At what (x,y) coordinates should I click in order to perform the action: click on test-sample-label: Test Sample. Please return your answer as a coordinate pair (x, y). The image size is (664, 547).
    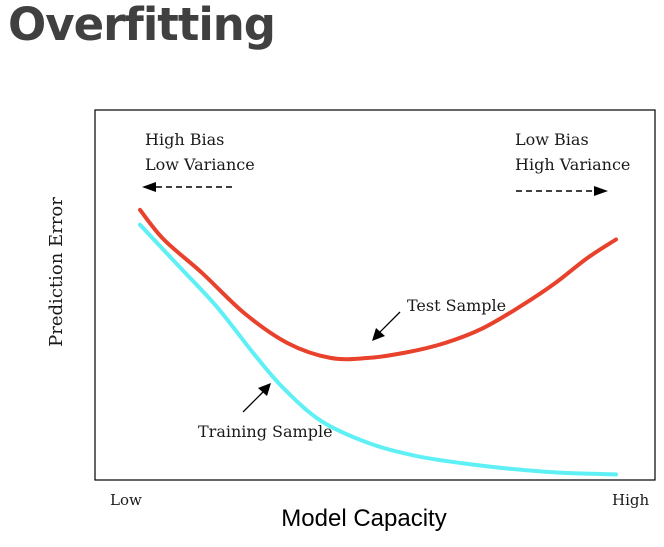
    Looking at the image, I should click on (456, 305).